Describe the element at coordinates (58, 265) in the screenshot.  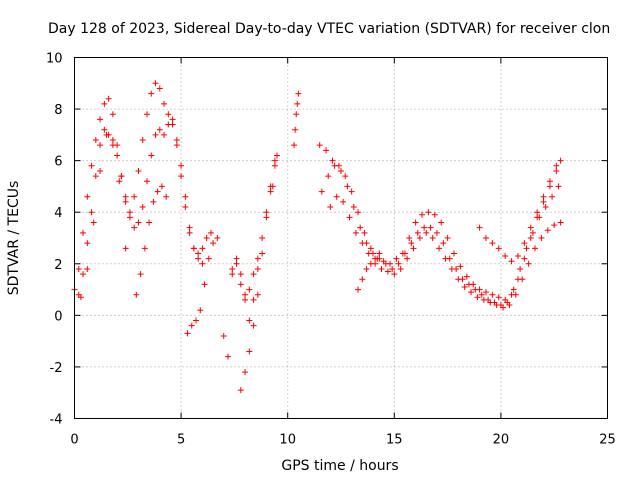
I see `y-tick-label: 2` at that location.